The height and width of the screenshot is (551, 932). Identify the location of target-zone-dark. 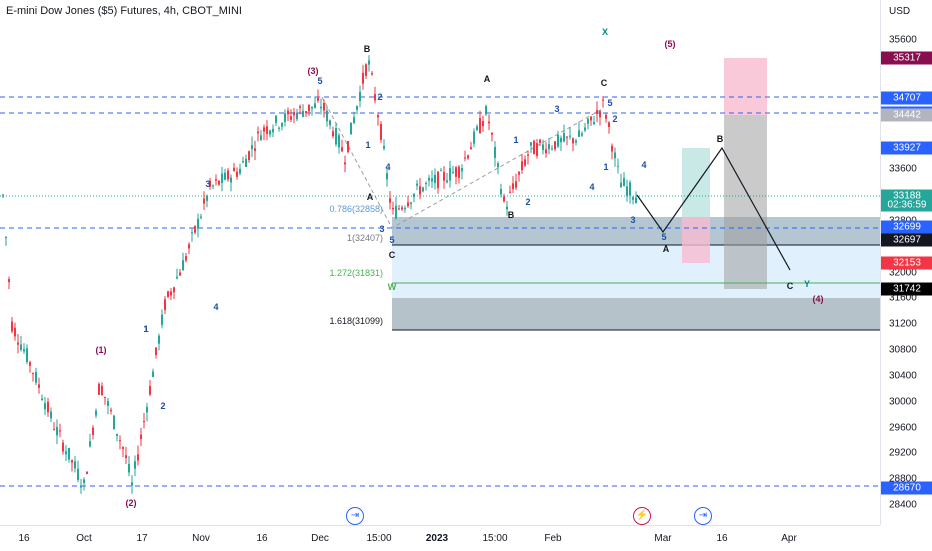
(636, 314).